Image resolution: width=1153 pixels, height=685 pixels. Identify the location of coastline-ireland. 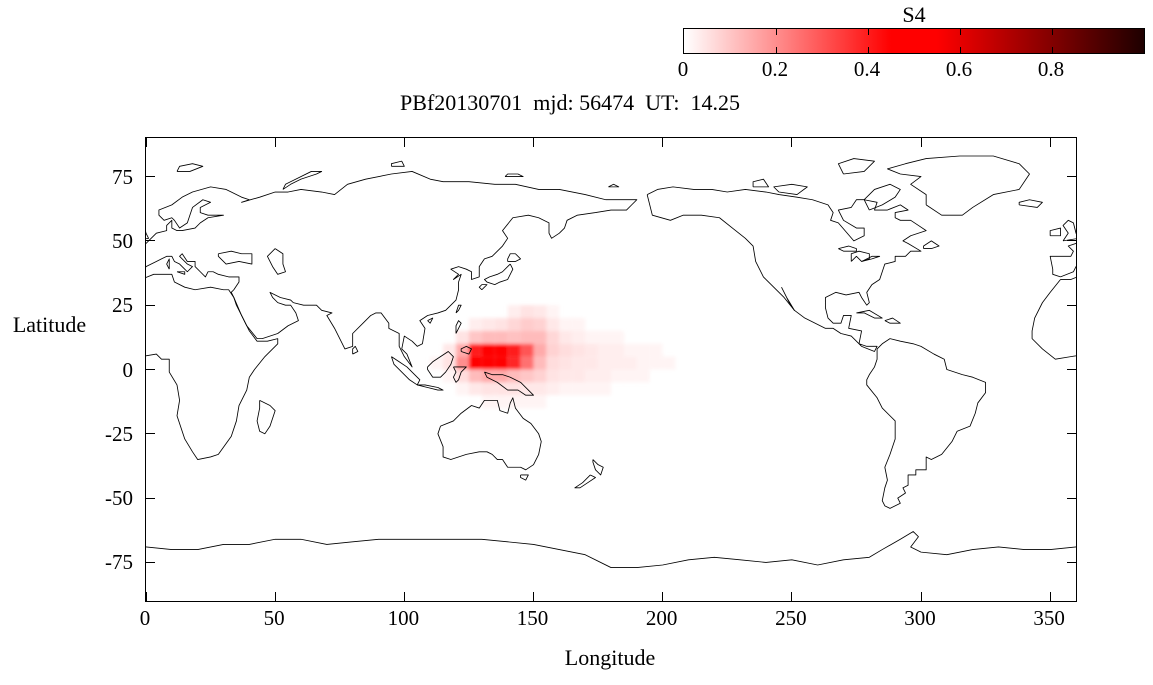
(1055, 232).